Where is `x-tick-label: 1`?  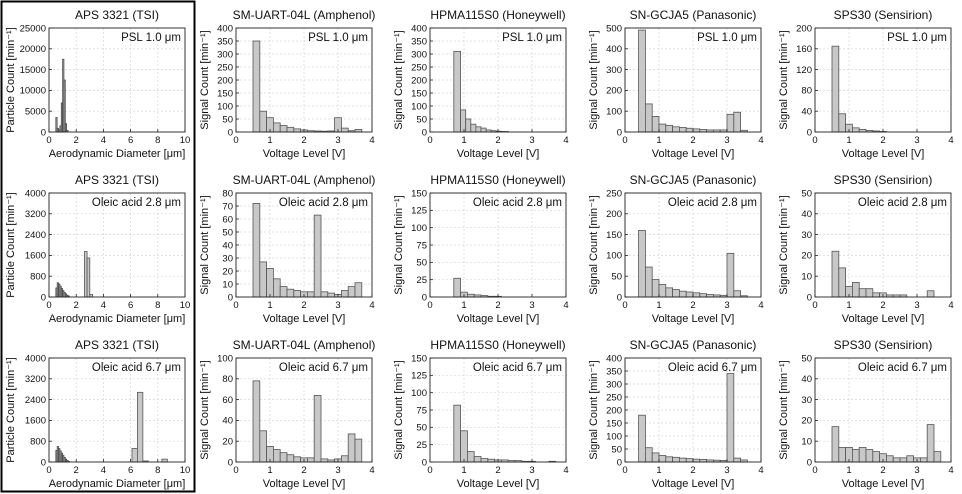 x-tick-label: 1 is located at coordinates (658, 140).